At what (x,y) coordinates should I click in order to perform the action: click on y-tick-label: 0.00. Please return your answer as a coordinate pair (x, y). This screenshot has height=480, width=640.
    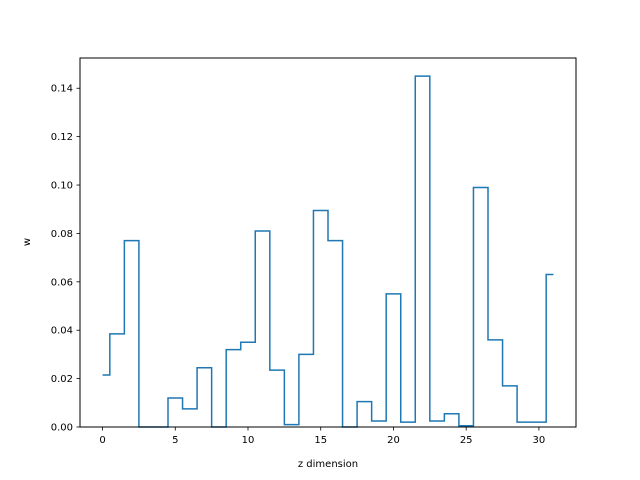
    Looking at the image, I should click on (62, 428).